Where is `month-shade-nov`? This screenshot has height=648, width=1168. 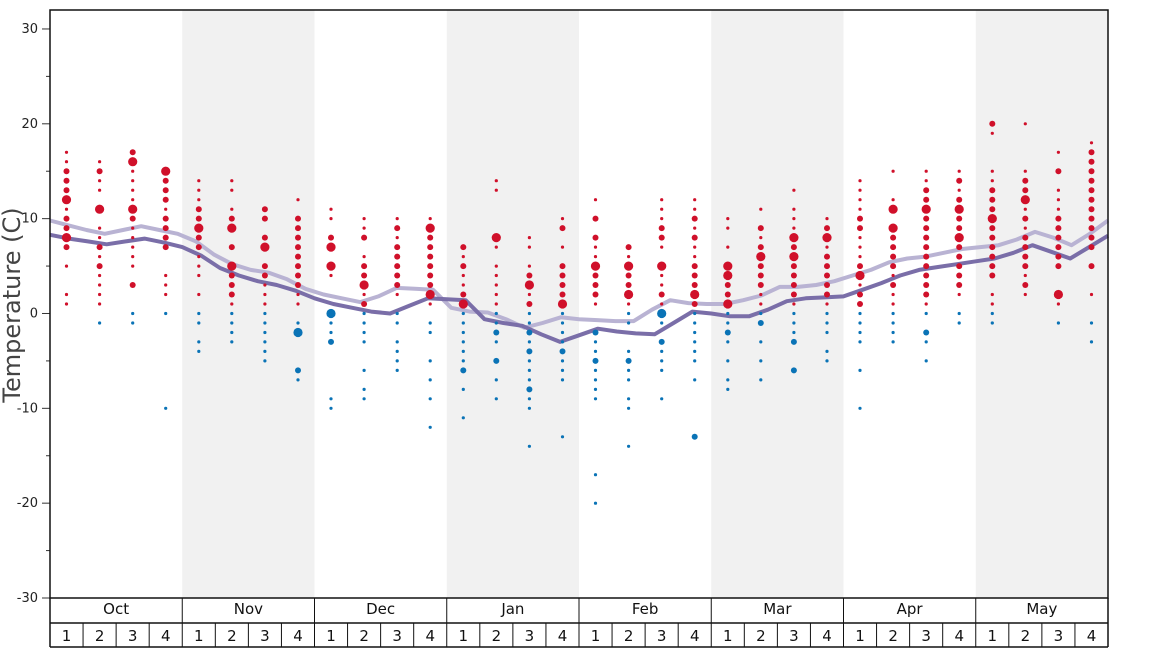
month-shade-nov is located at coordinates (248, 304).